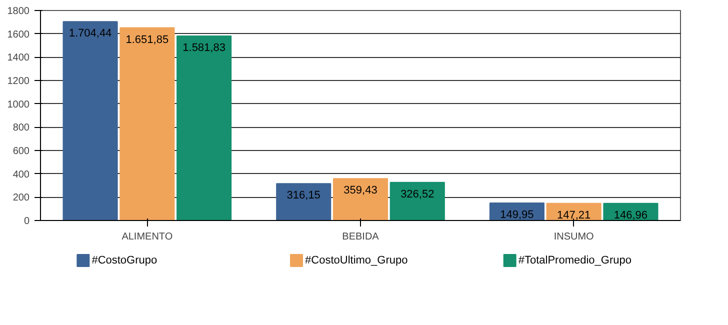  What do you see at coordinates (517, 215) in the screenshot?
I see `data-label: 149,95` at bounding box center [517, 215].